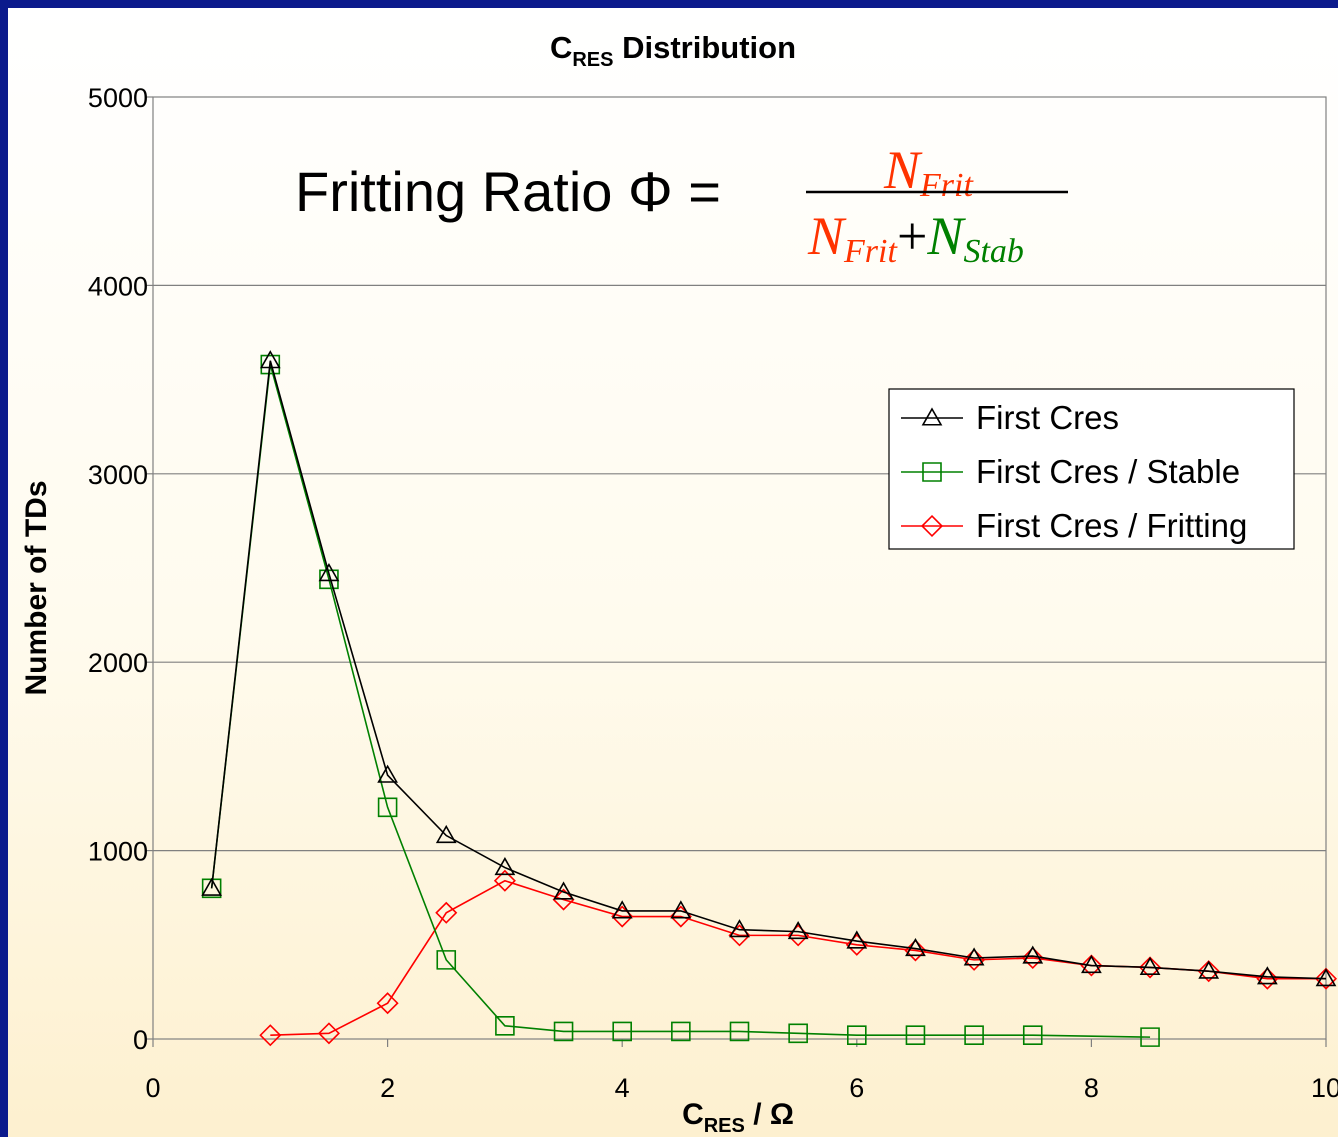 This screenshot has width=1338, height=1137. What do you see at coordinates (118, 286) in the screenshot?
I see `y-tick-label: 4000` at bounding box center [118, 286].